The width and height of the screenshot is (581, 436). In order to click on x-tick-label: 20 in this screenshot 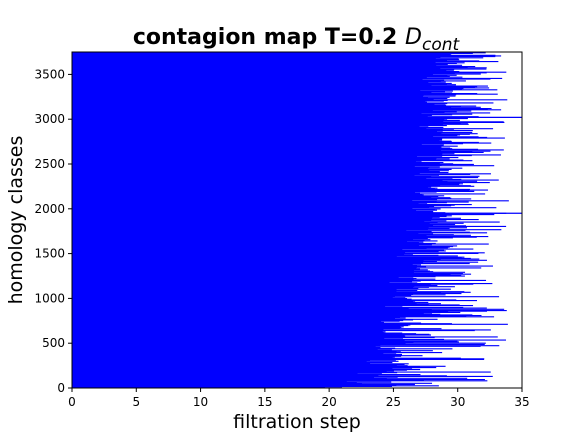, I will do `click(329, 402)`.